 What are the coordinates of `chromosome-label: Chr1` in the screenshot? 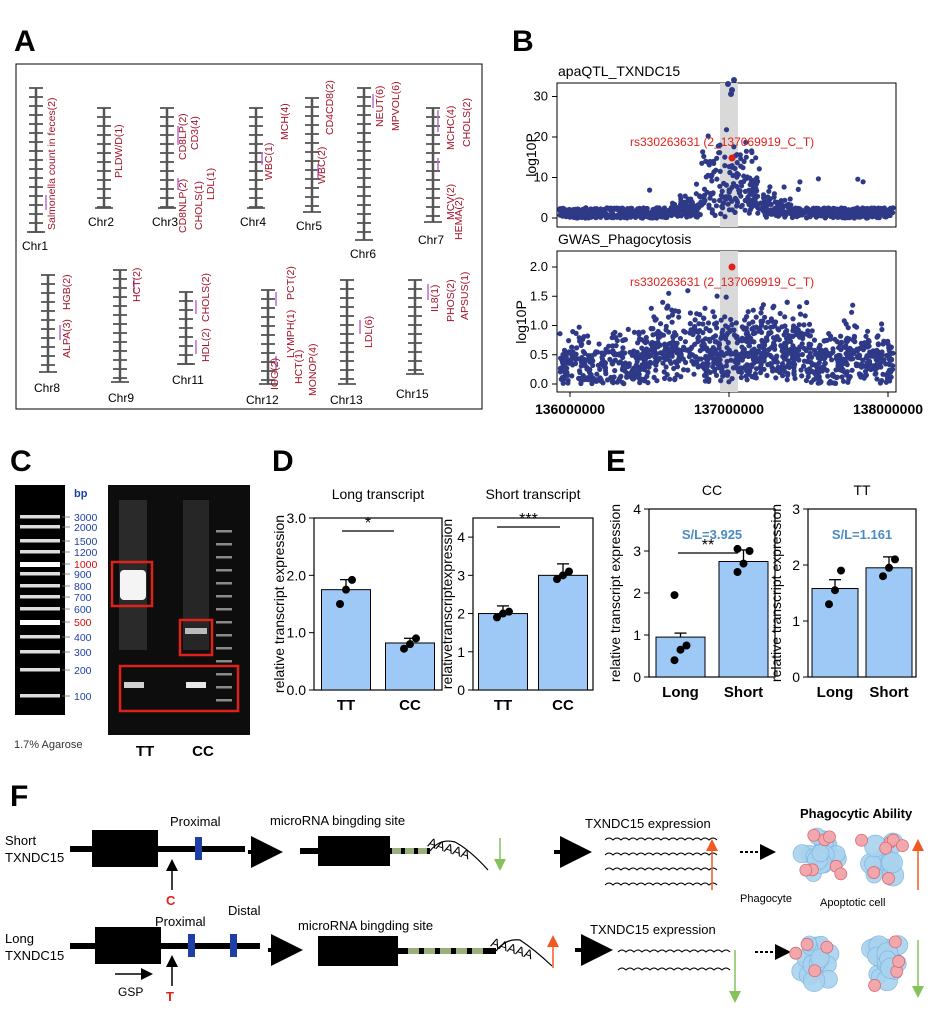 It's located at (35, 246).